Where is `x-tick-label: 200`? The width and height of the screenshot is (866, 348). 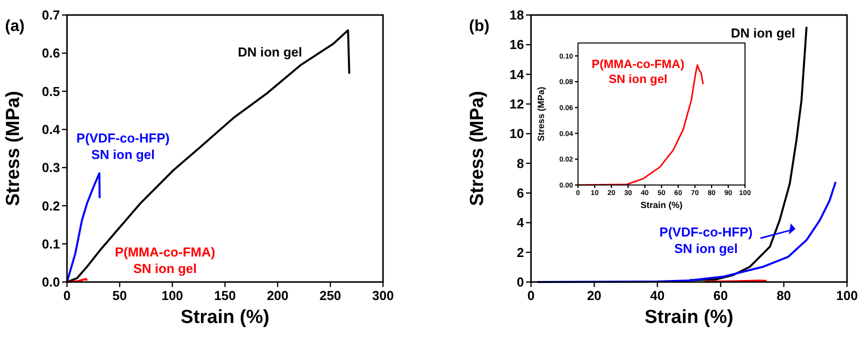
x-tick-label: 200 is located at coordinates (277, 295).